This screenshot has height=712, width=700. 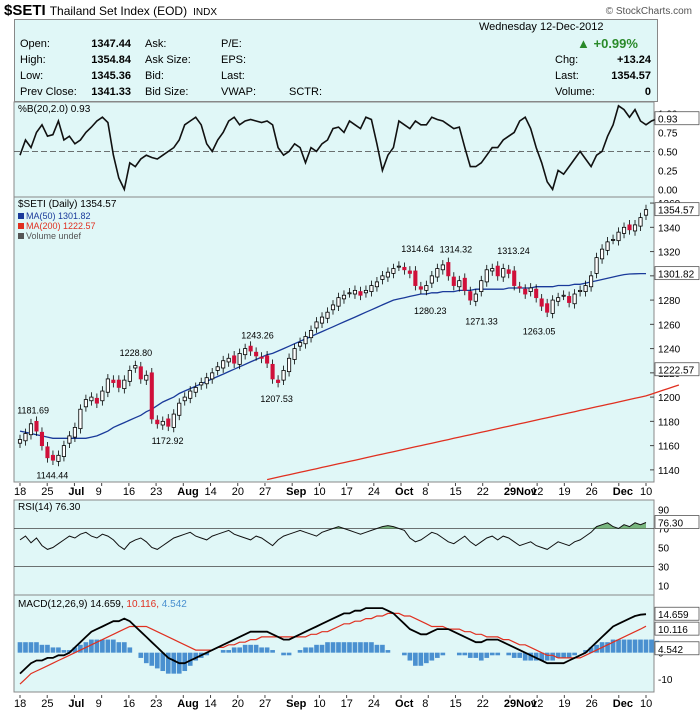 What do you see at coordinates (156, 704) in the screenshot?
I see `x-axis-label-bottom: 23` at bounding box center [156, 704].